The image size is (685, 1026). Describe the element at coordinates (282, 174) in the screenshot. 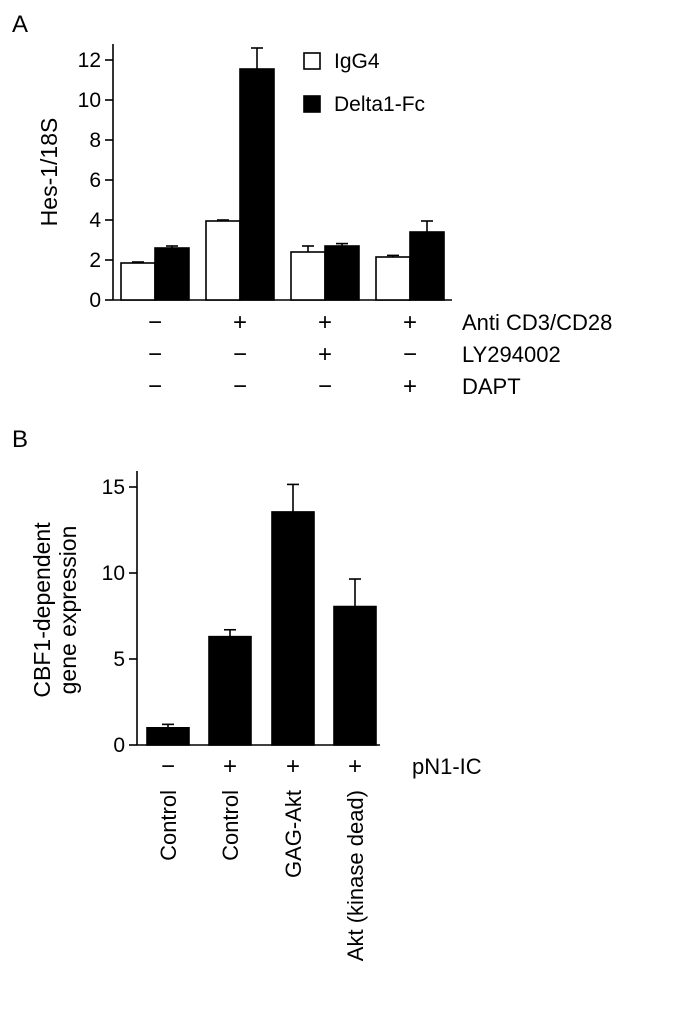

I see `panel-a-bars` at that location.